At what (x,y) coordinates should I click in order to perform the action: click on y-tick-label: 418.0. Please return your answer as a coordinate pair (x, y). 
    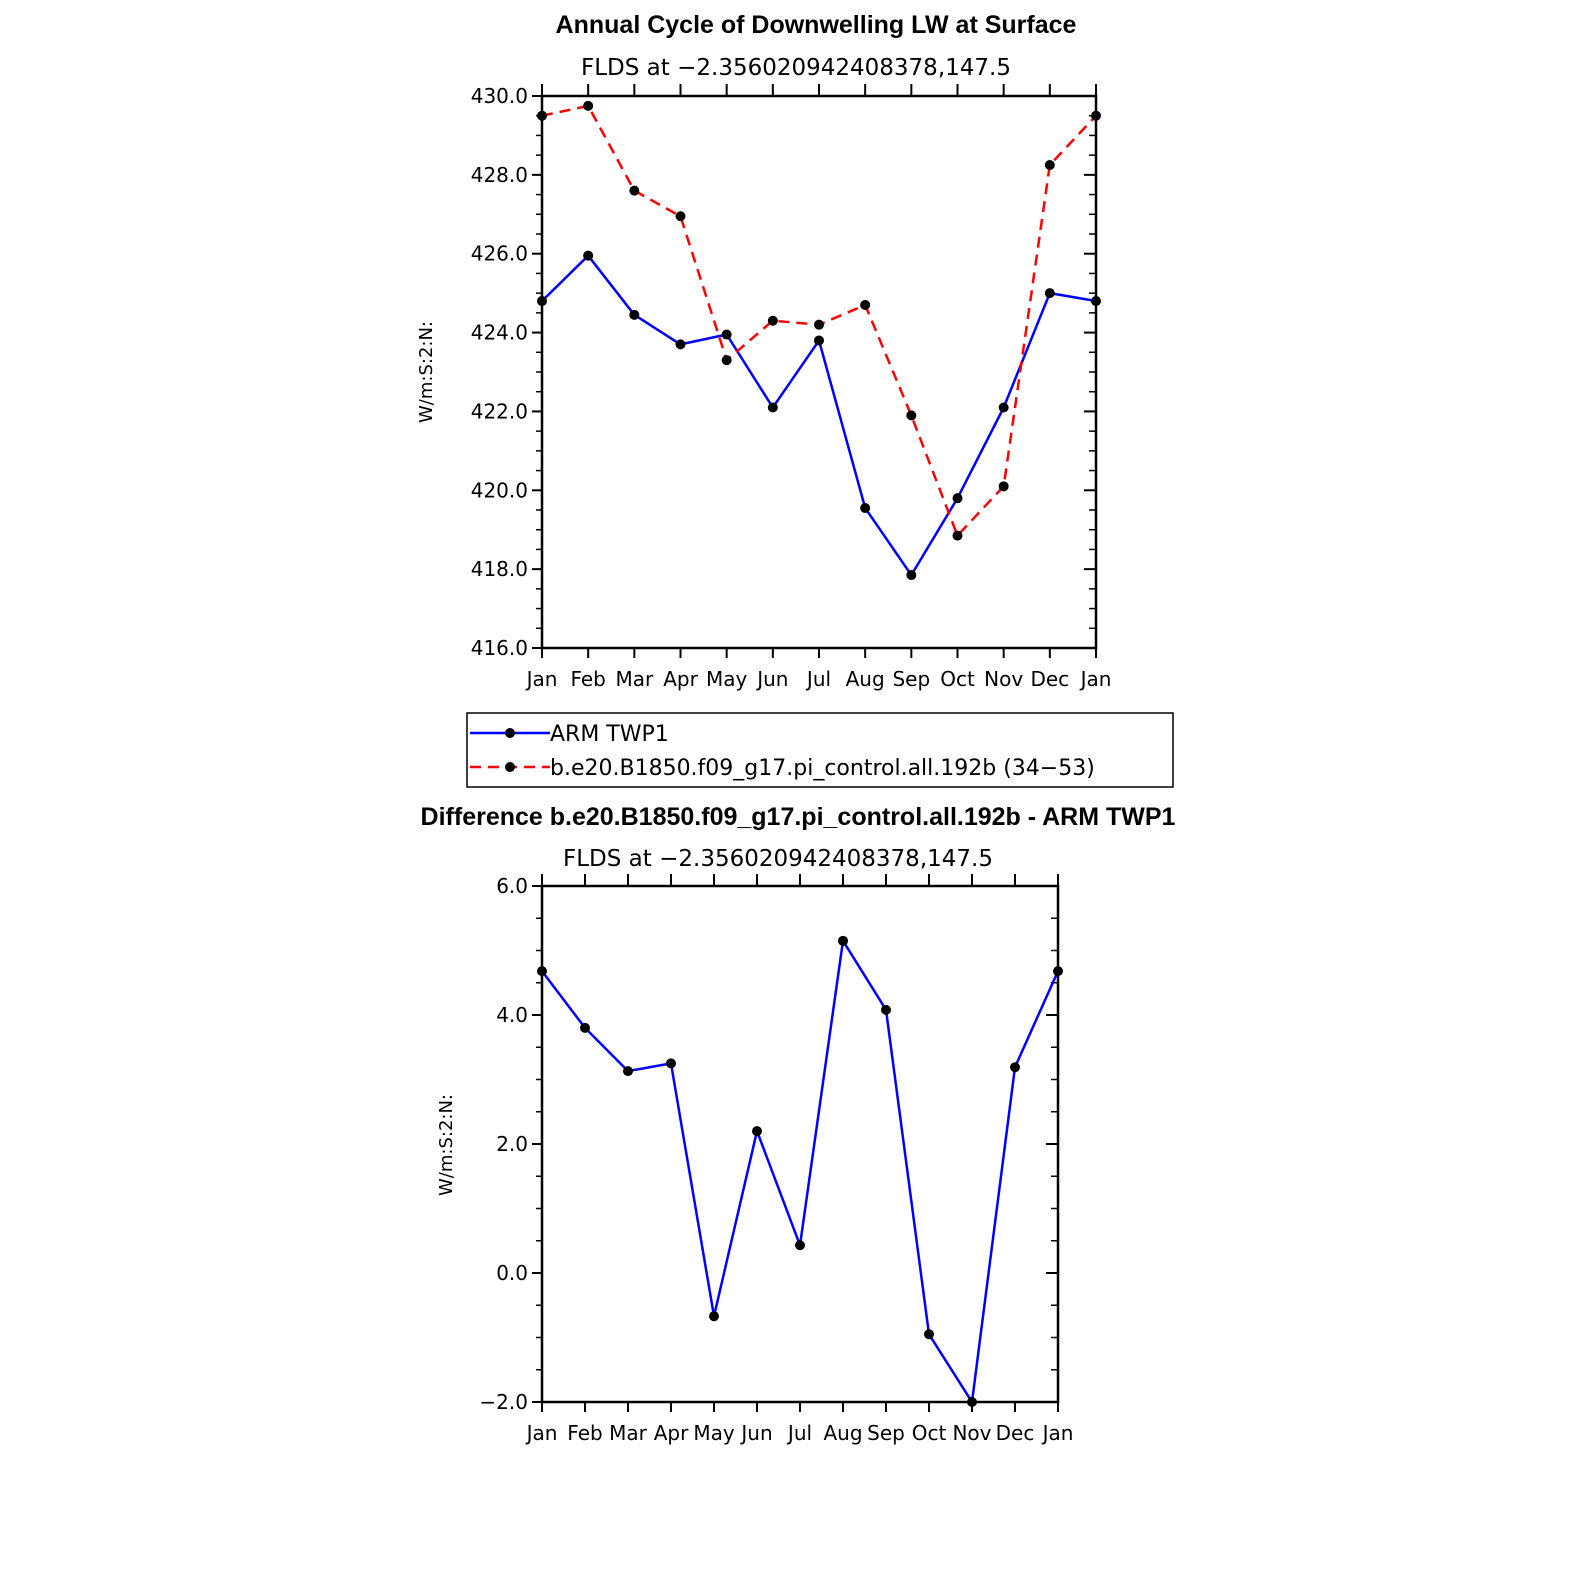
    Looking at the image, I should click on (499, 569).